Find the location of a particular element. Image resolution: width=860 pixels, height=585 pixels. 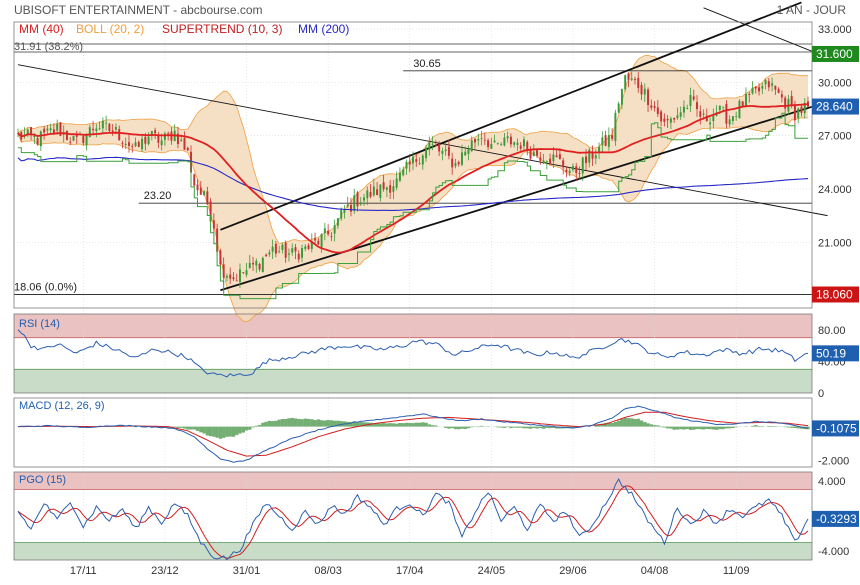

price-badge-1: 28.640 is located at coordinates (835, 107).